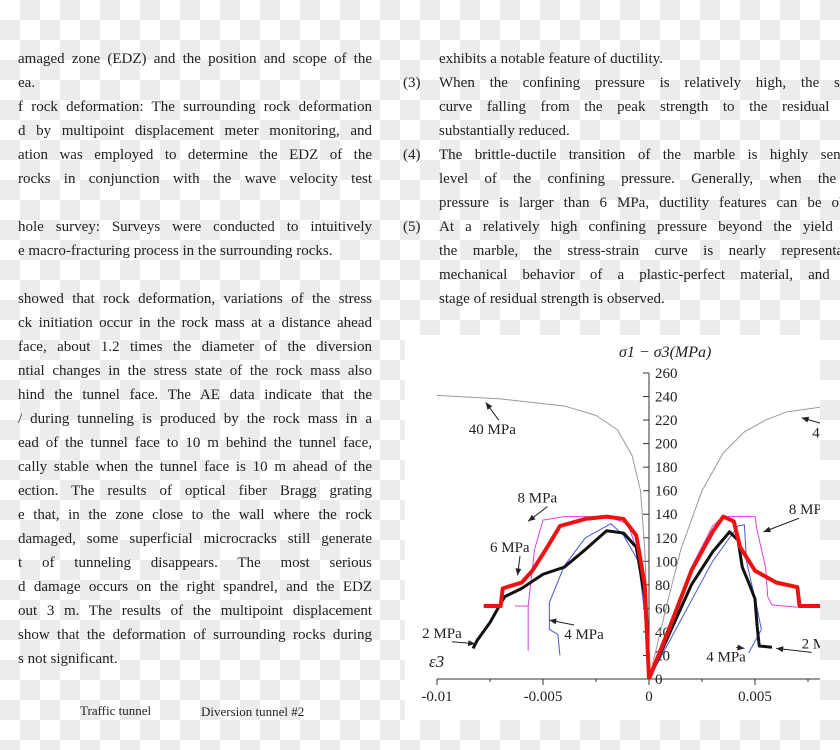 The height and width of the screenshot is (750, 840). What do you see at coordinates (412, 155) in the screenshot?
I see `list-number: (4)` at bounding box center [412, 155].